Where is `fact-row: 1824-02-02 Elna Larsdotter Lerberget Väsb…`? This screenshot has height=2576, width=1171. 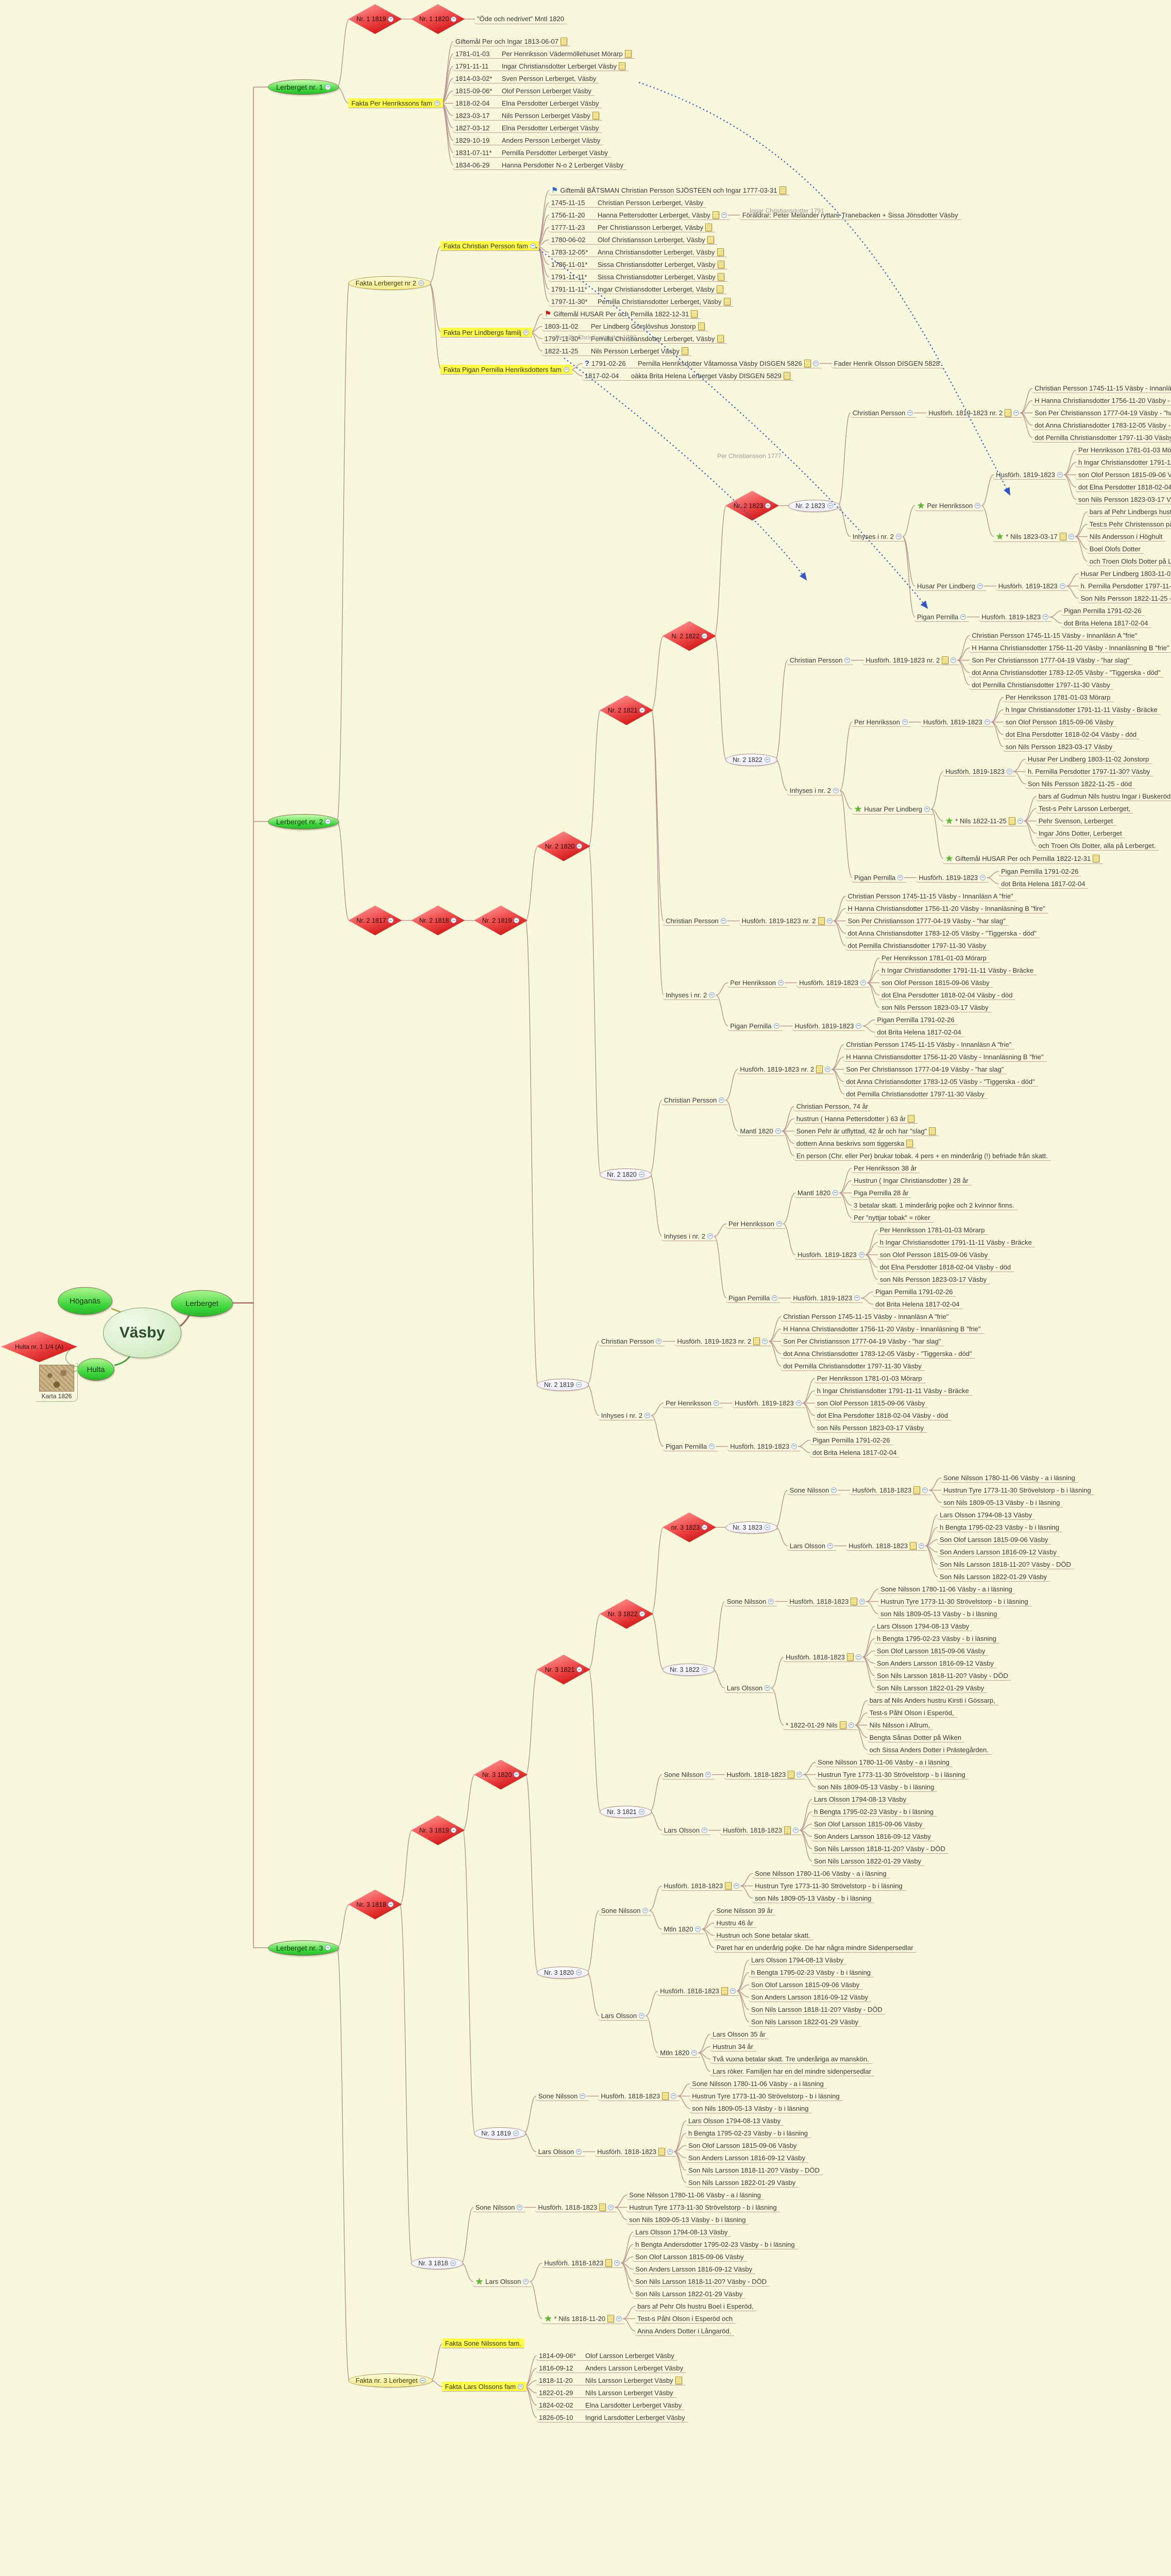 fact-row: 1824-02-02 Elna Larsdotter Lerberget Väsb… is located at coordinates (610, 2405).